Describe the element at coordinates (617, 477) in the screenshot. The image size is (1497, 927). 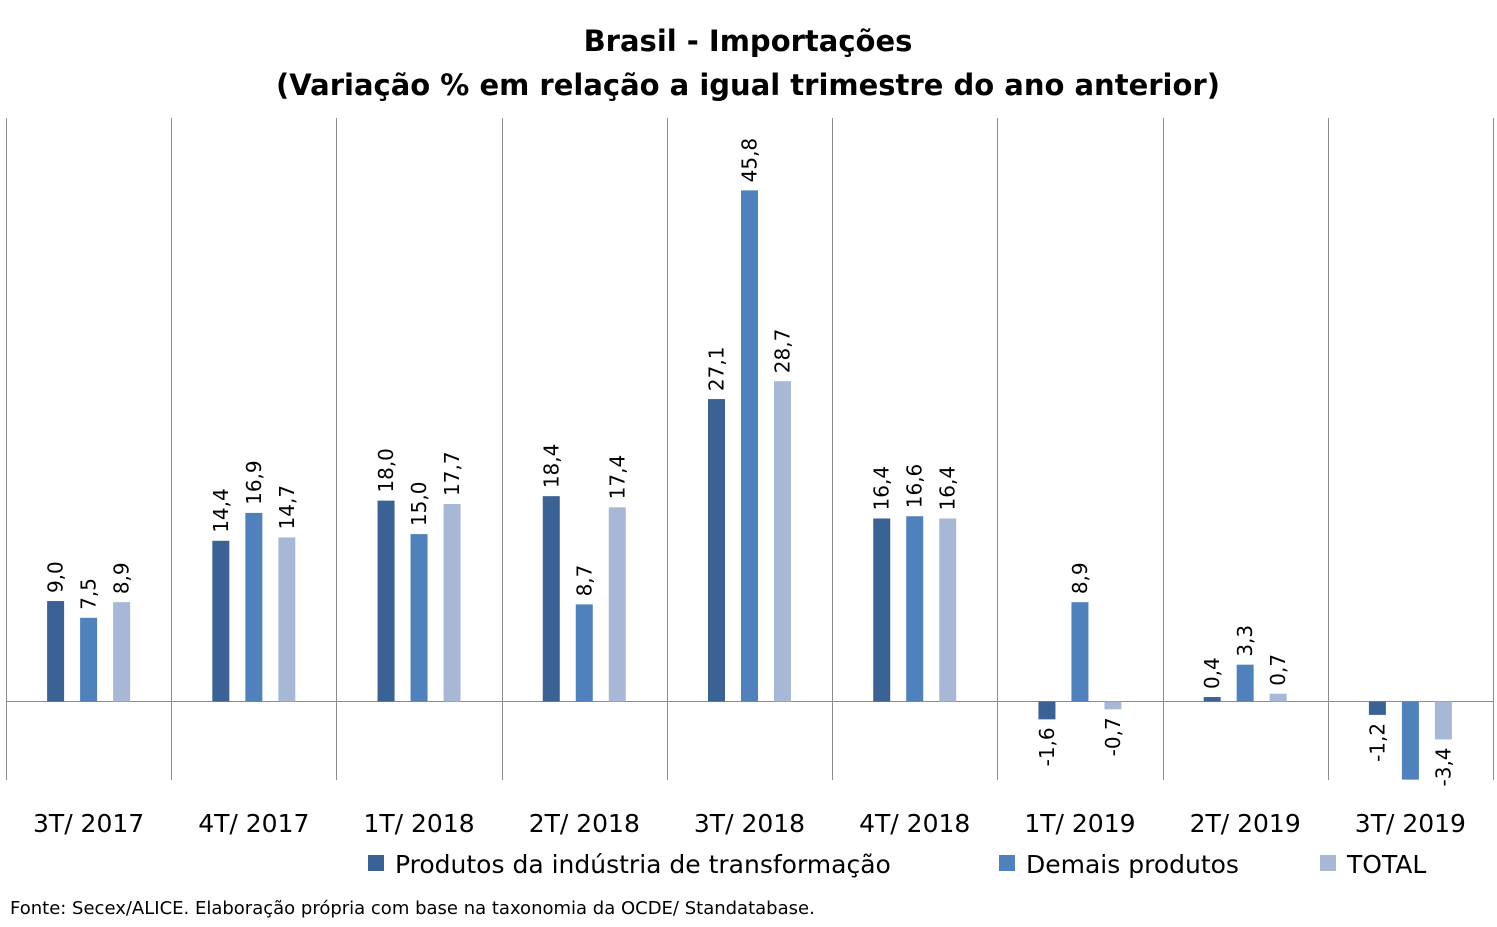
I see `data-label: 17,4` at that location.